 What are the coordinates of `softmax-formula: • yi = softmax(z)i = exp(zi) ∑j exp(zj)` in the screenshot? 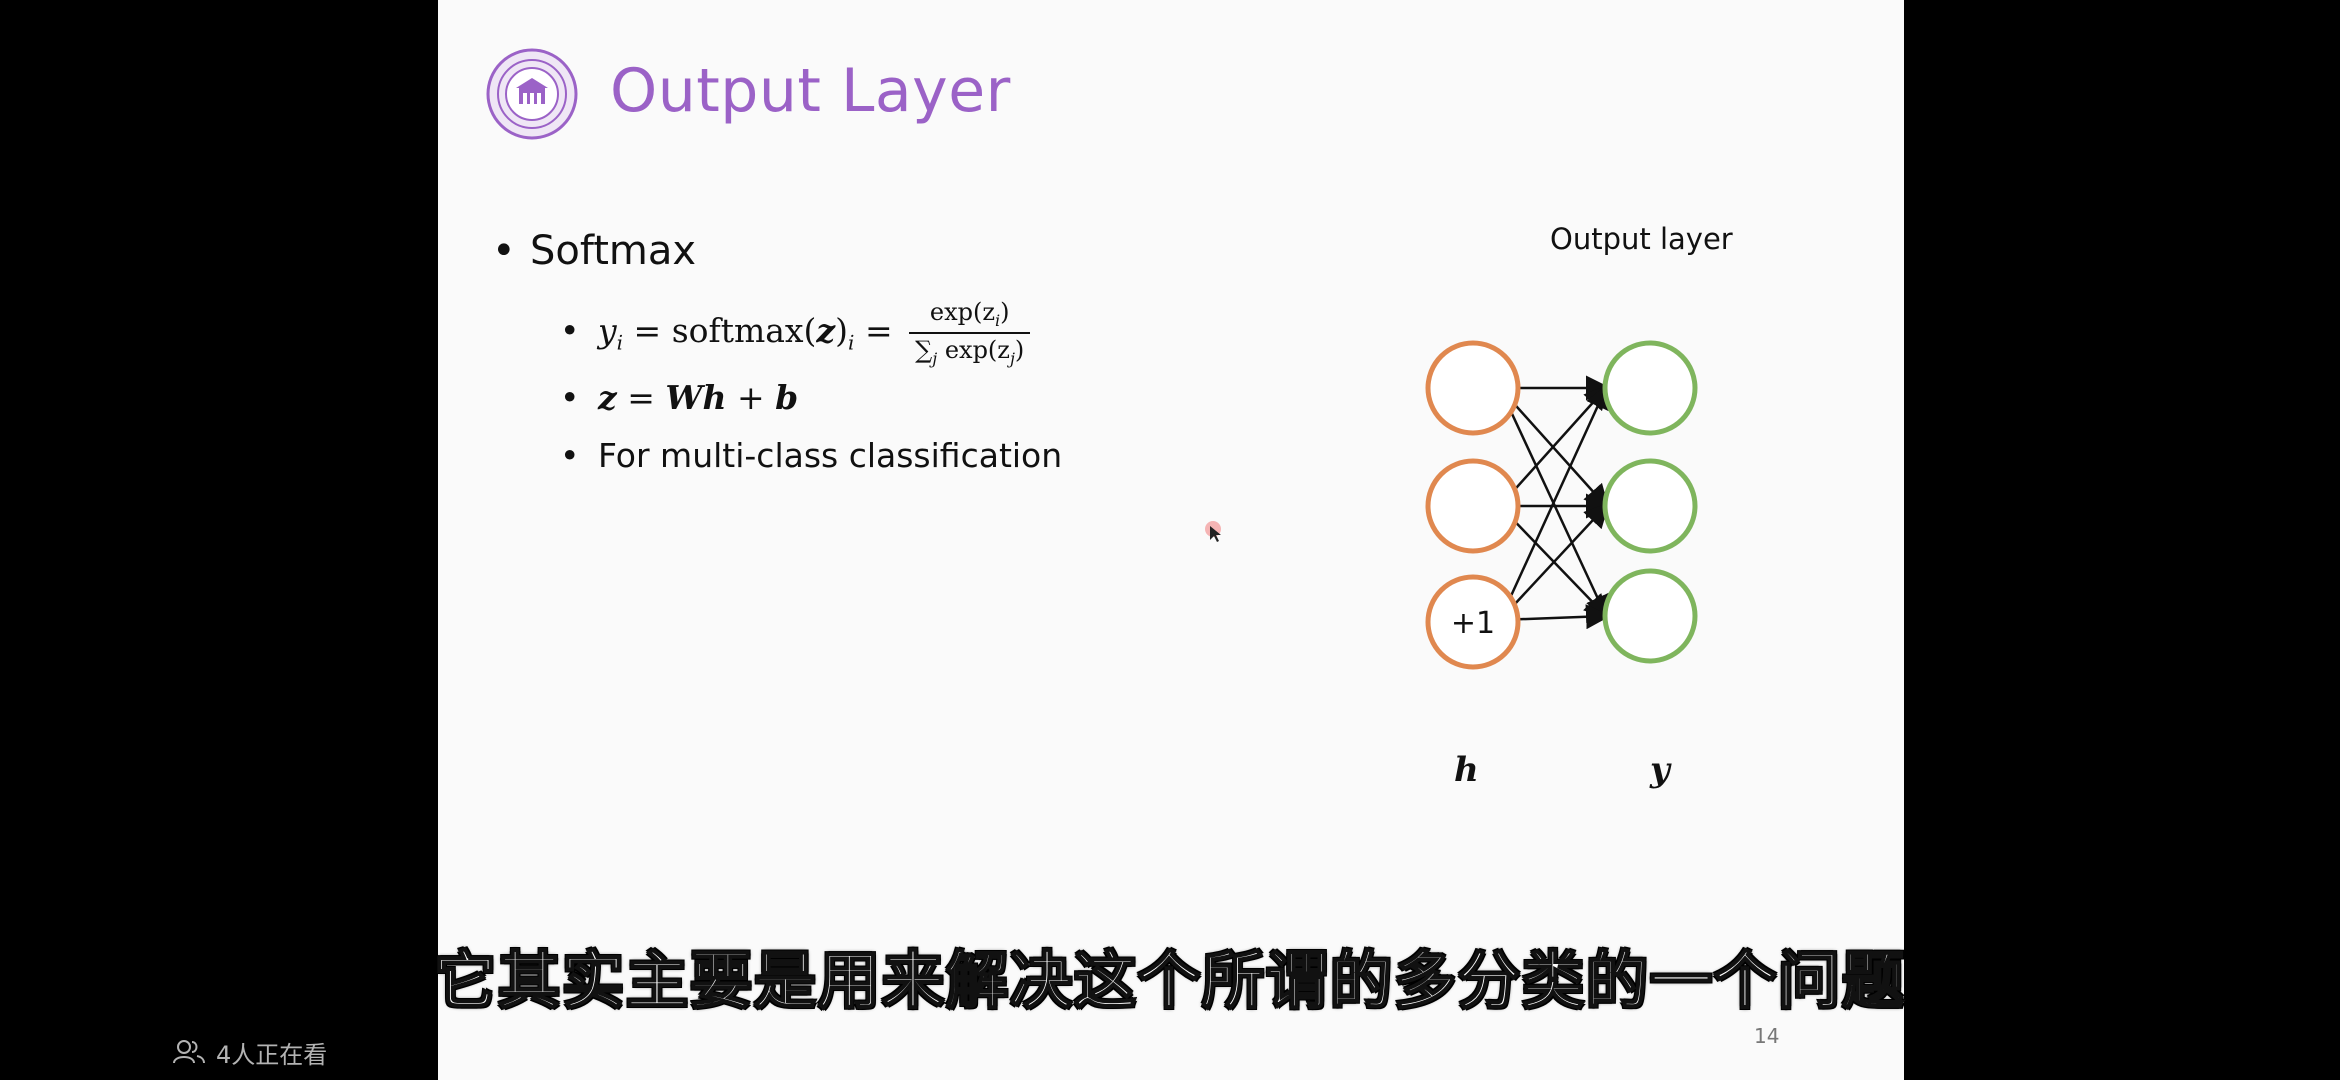 It's located at (795, 333).